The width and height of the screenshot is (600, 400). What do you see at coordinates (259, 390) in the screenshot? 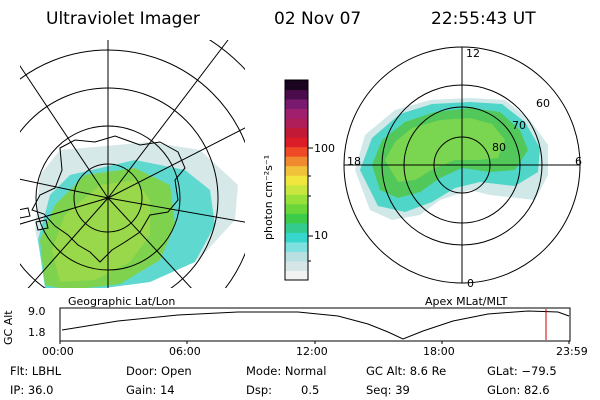
I see `dsp-label: Dsp:` at bounding box center [259, 390].